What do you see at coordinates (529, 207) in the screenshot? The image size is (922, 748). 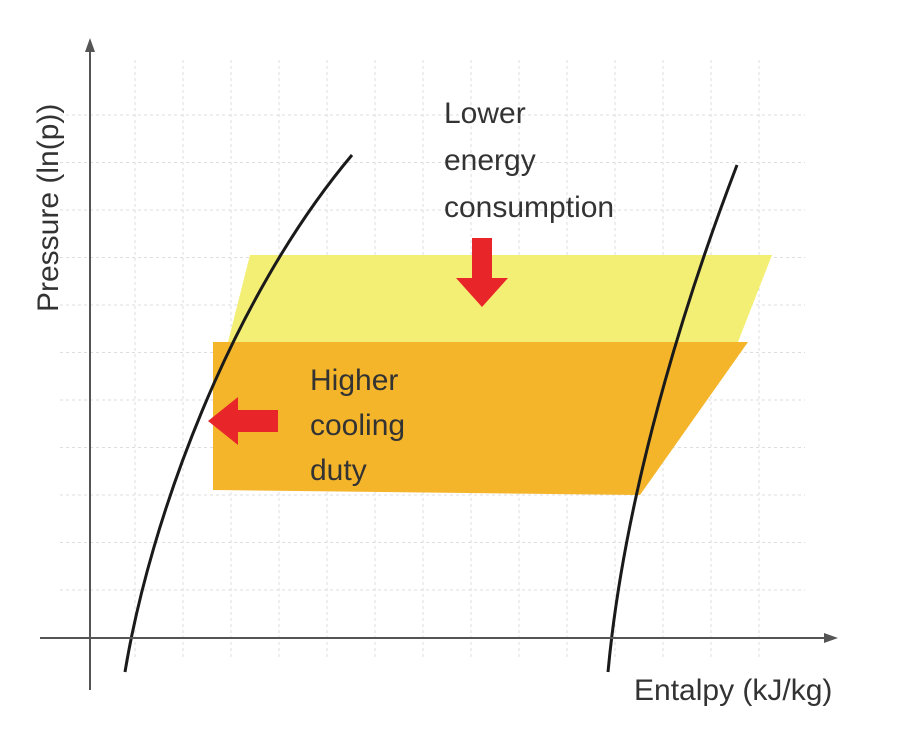 I see `annotation-lower-energy-3: consumption` at bounding box center [529, 207].